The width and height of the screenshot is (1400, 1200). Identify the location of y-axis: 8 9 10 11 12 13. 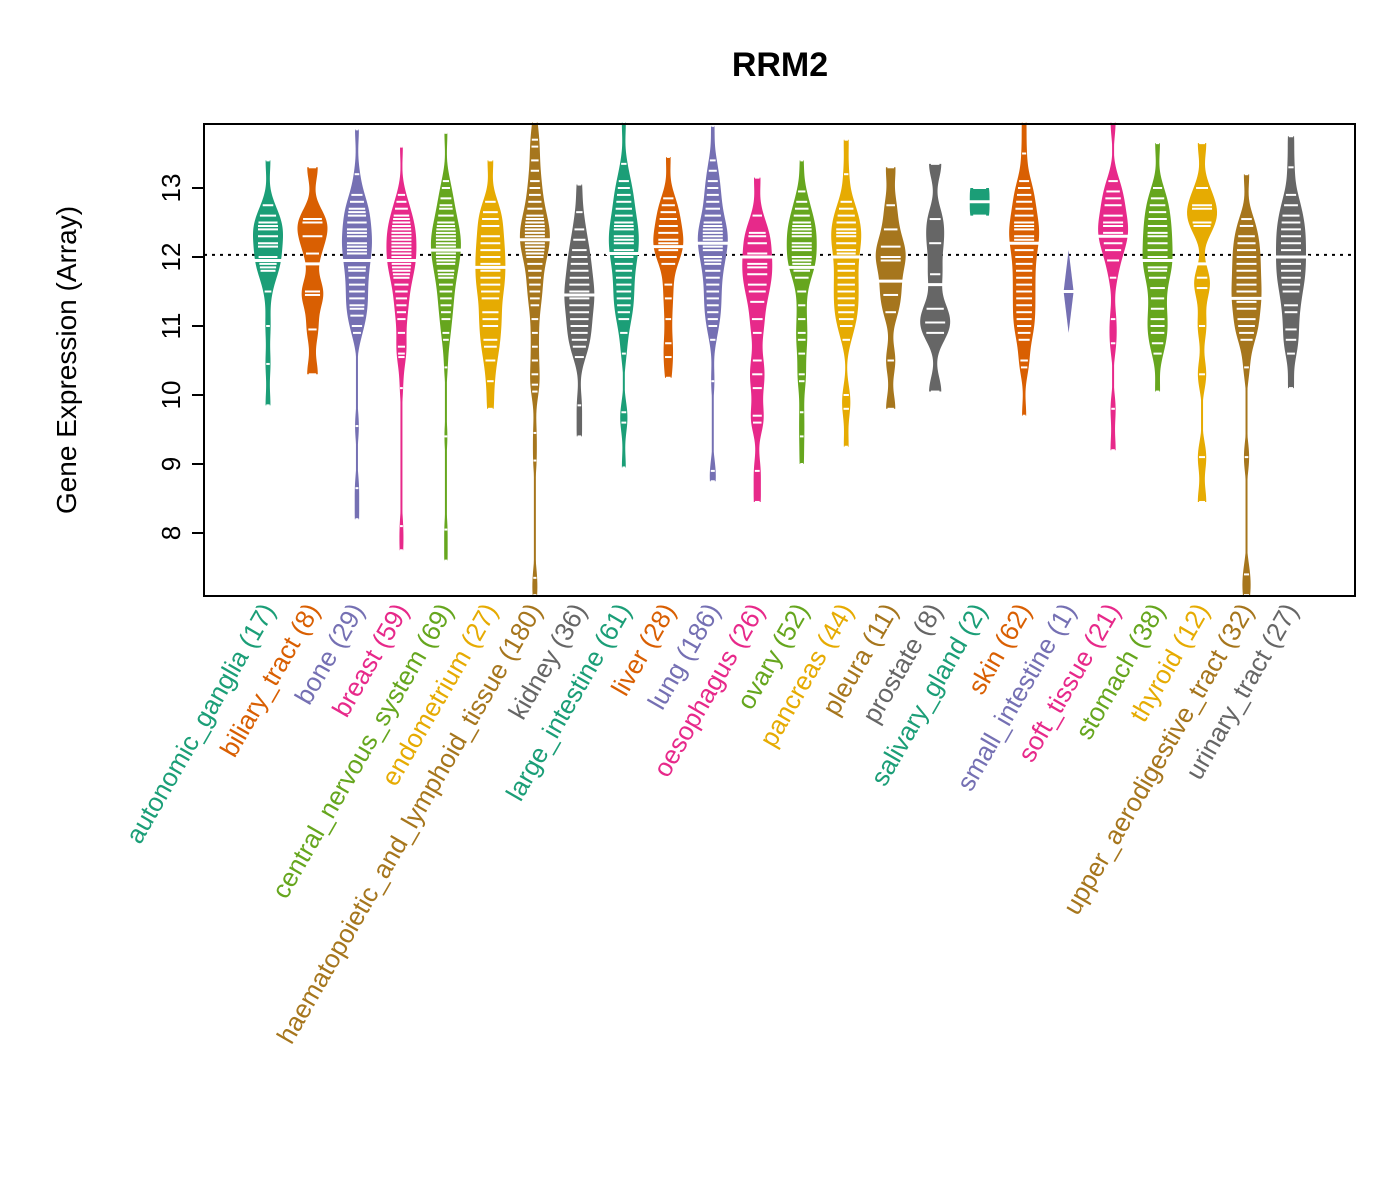
(180, 357).